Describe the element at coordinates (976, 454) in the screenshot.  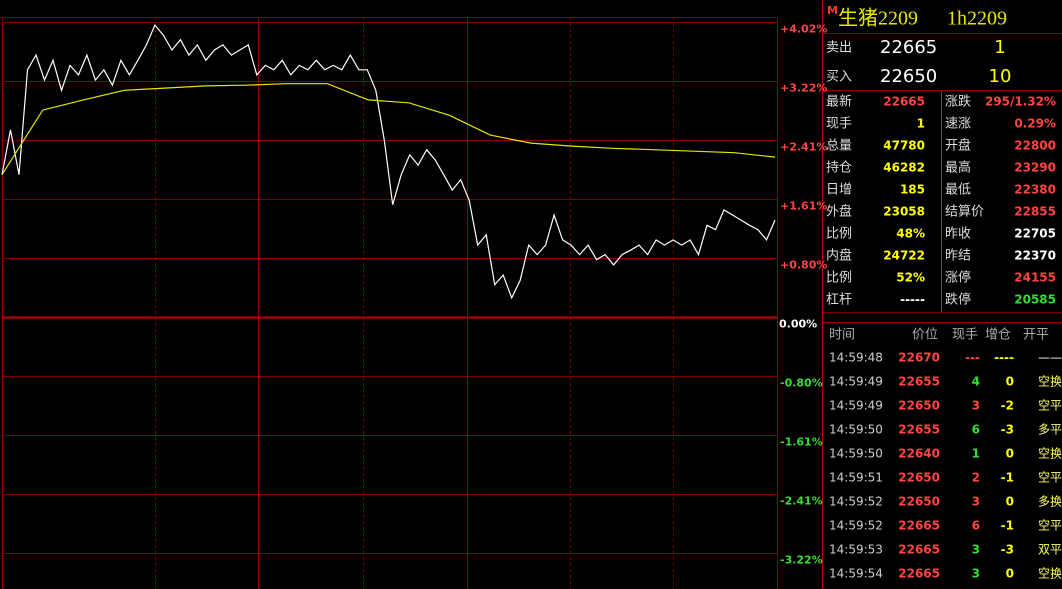
I see `trade-cell: 1` at that location.